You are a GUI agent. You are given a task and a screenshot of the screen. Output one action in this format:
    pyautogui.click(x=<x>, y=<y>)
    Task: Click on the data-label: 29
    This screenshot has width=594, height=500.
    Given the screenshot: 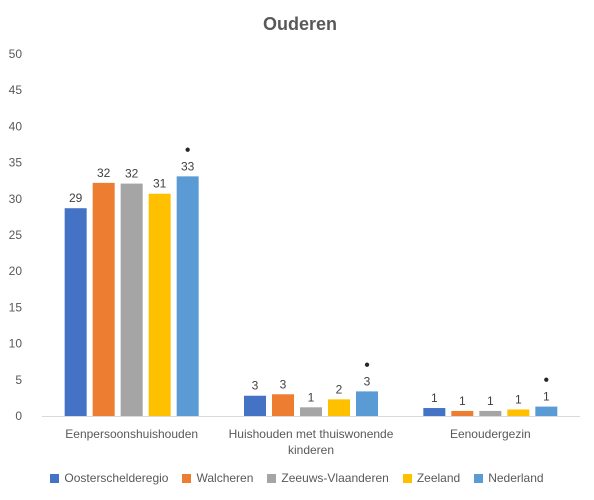 What is the action you would take?
    pyautogui.click(x=76, y=198)
    